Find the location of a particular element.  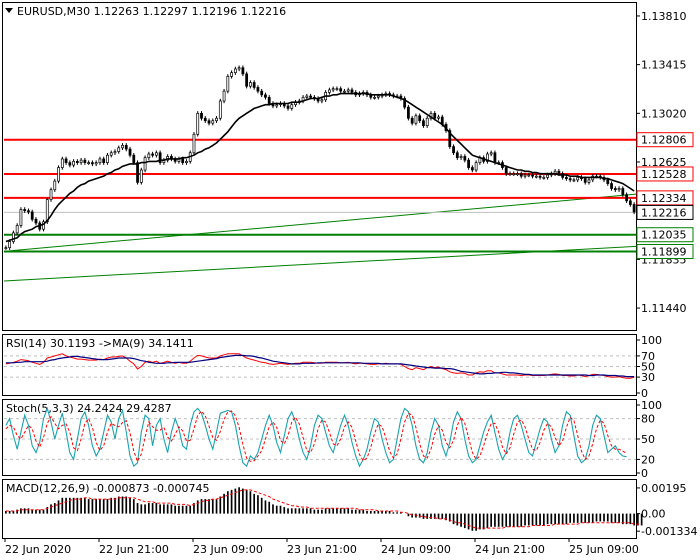

time-axis-label: 25 Jun 09:00 is located at coordinates (604, 549).